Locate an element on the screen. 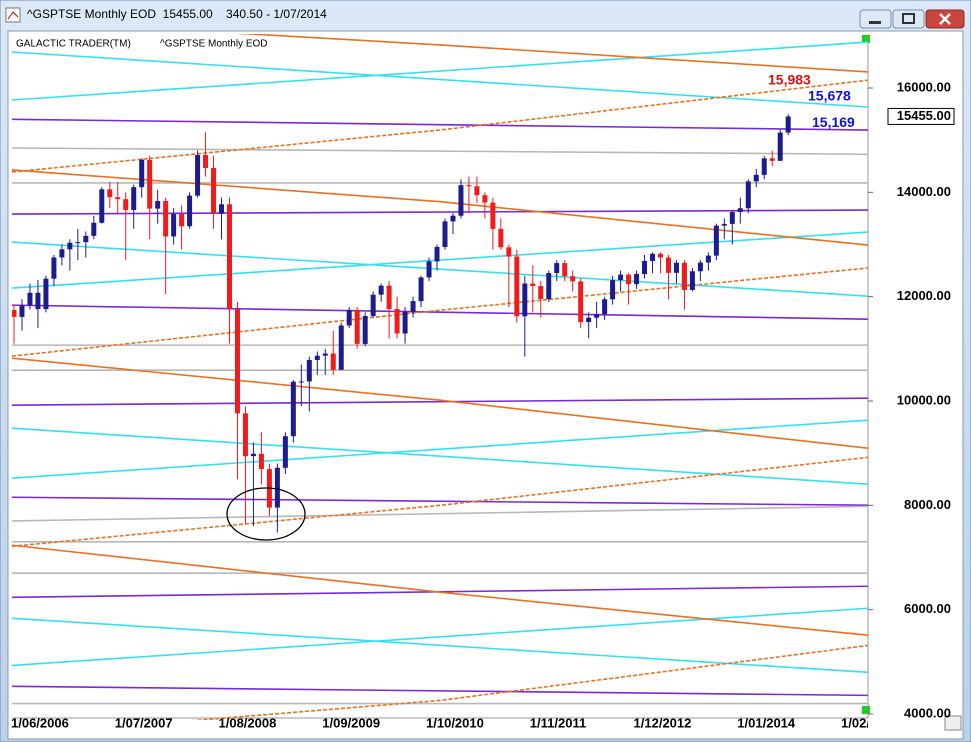  status-indicator is located at coordinates (866, 39).